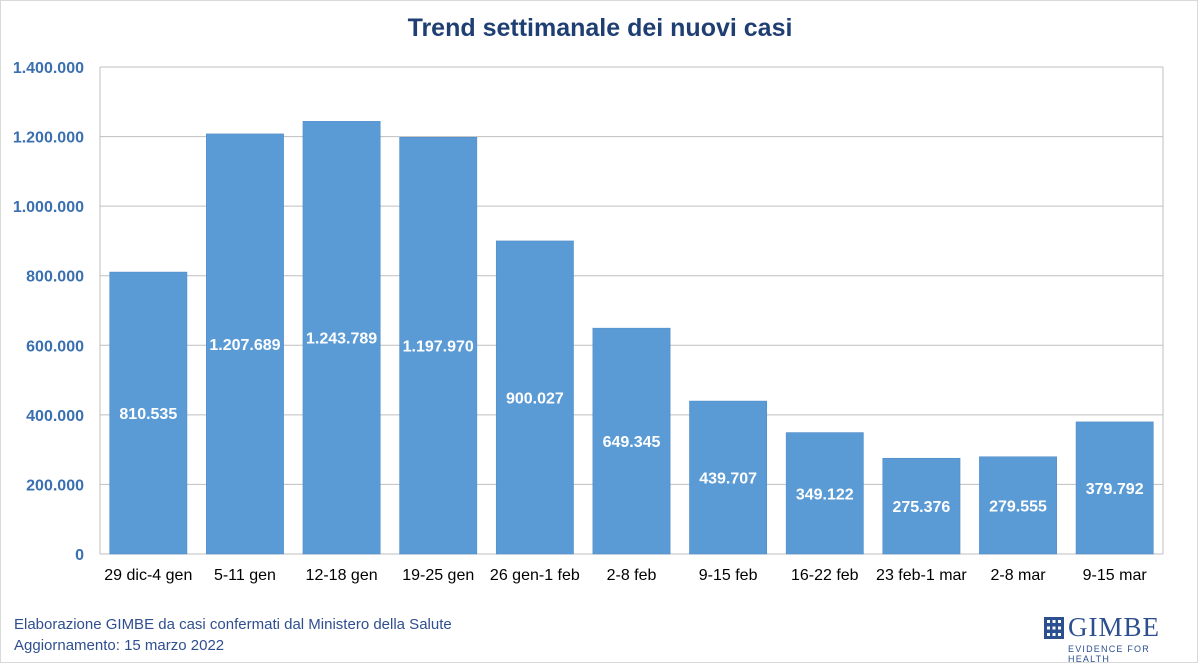 The width and height of the screenshot is (1200, 665). I want to click on x-tick-label: 9-15 mar, so click(1115, 575).